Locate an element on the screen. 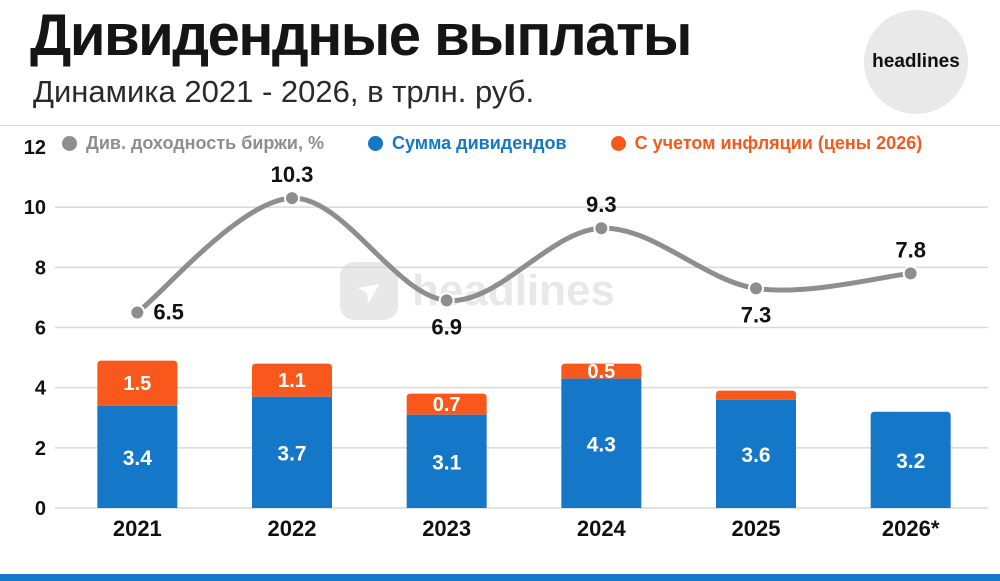 This screenshot has width=1000, height=581. svg-text: 3.1 is located at coordinates (447, 462).